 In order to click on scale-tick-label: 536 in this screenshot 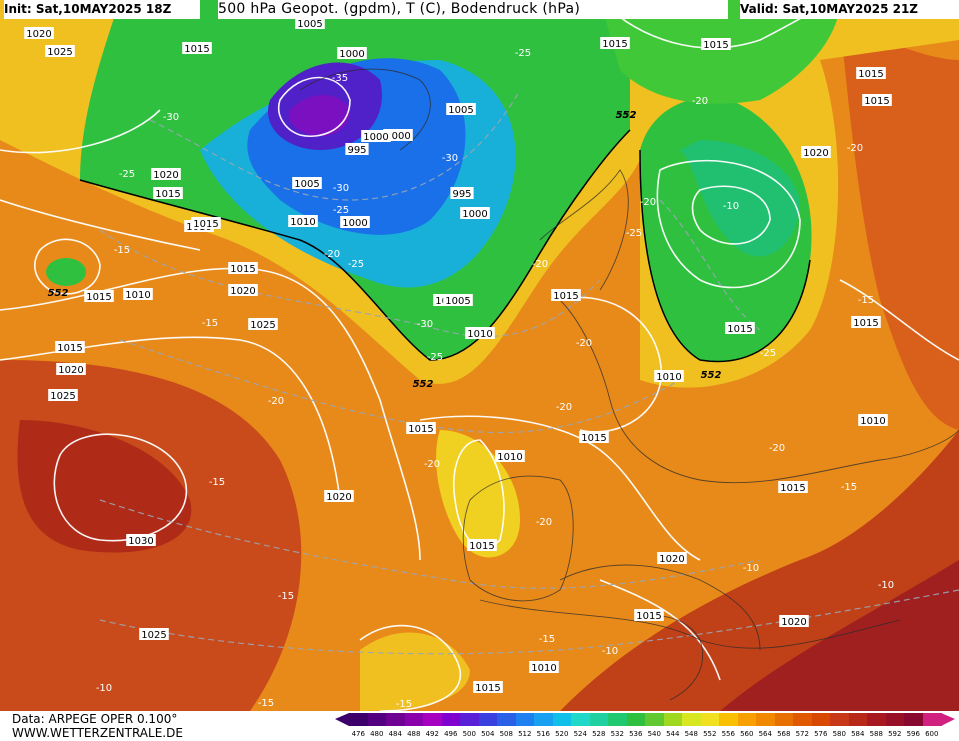, I will do `click(636, 734)`.